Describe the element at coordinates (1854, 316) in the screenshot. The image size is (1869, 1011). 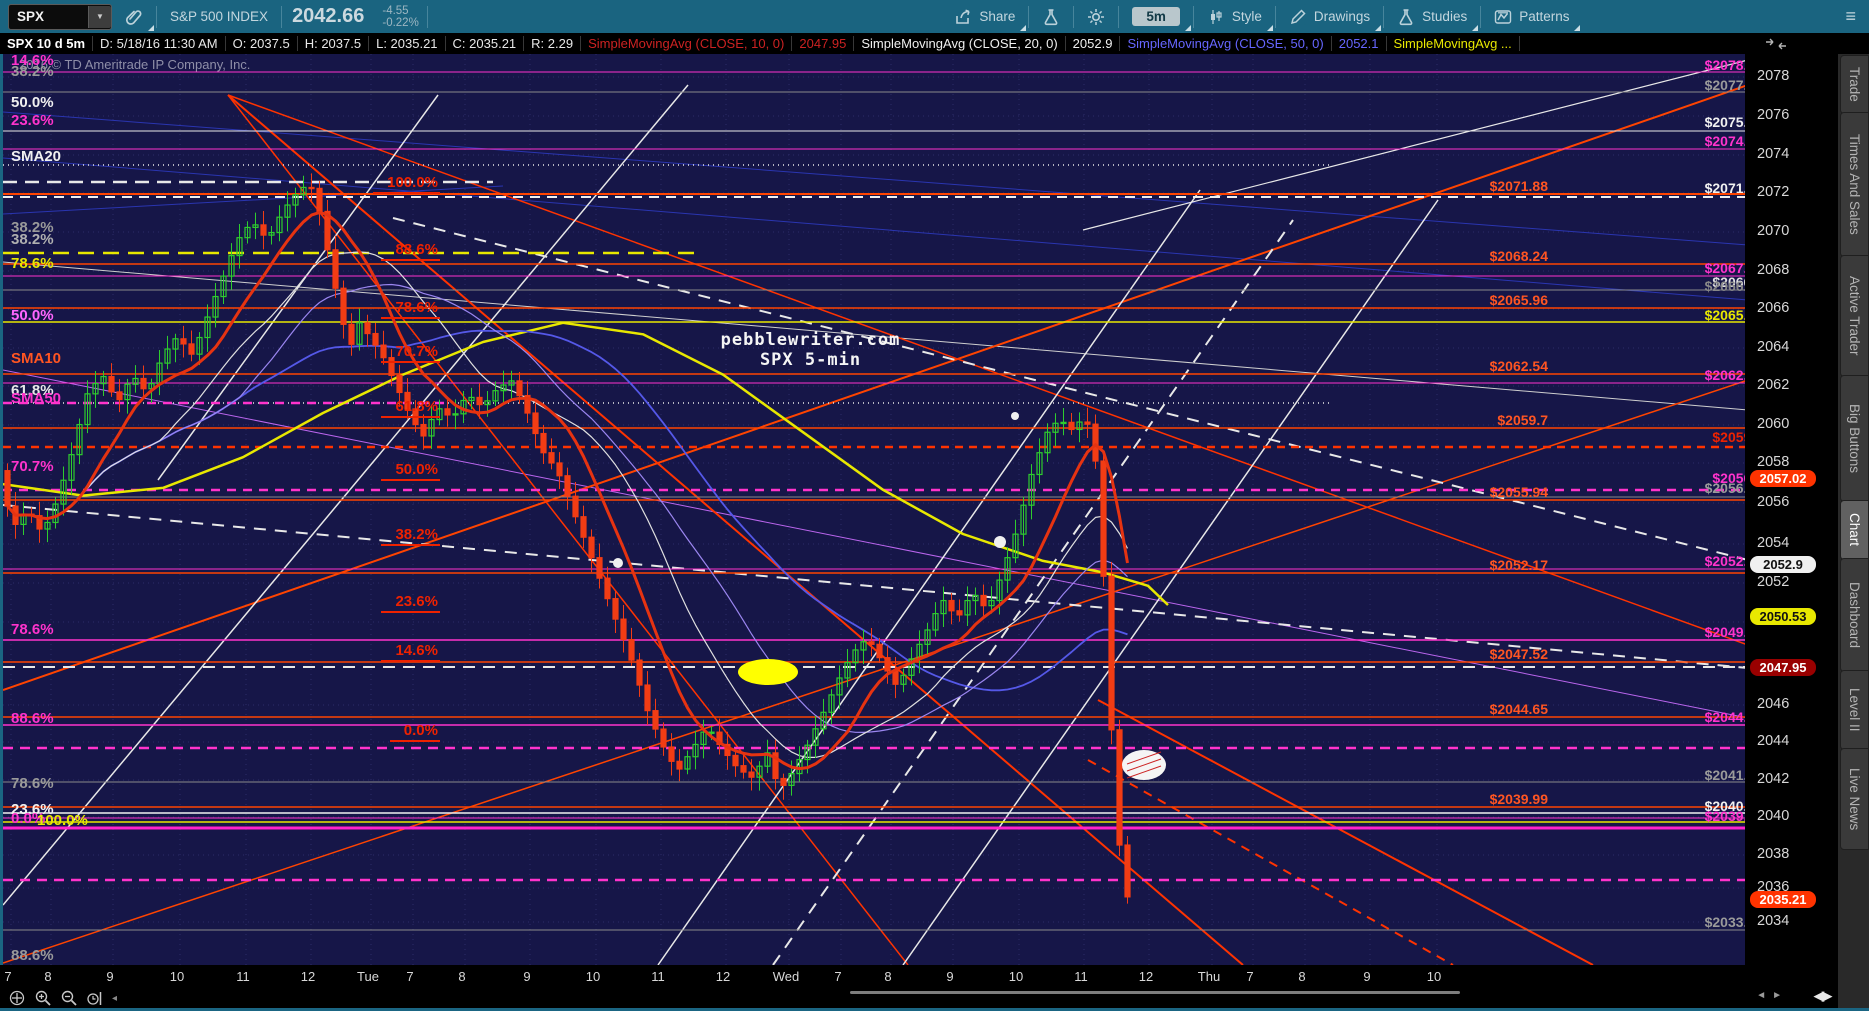
I see `tab-active-trader: Active Trader` at that location.